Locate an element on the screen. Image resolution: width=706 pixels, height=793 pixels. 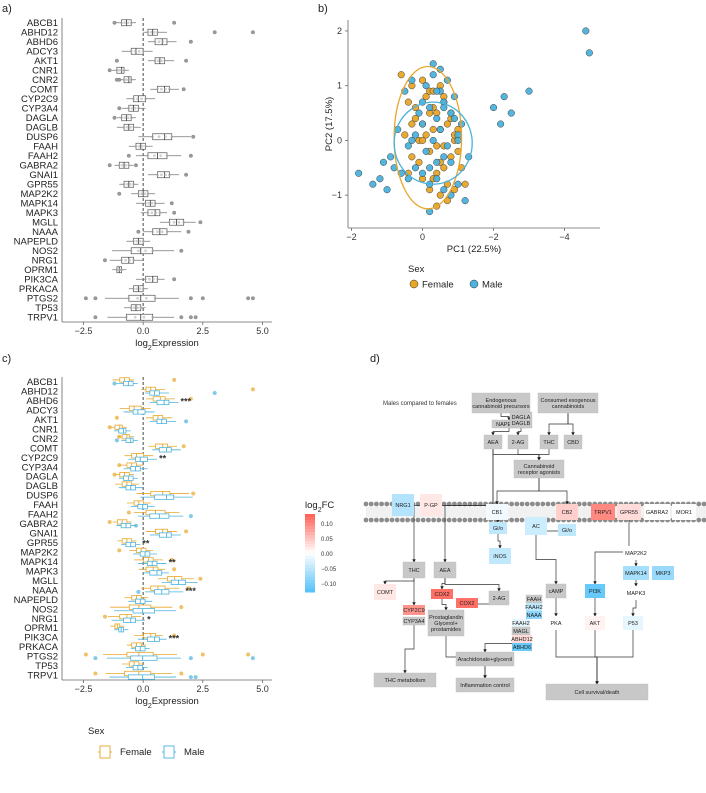
gene-label-DUSP6: DUSP6 is located at coordinates (42, 496).